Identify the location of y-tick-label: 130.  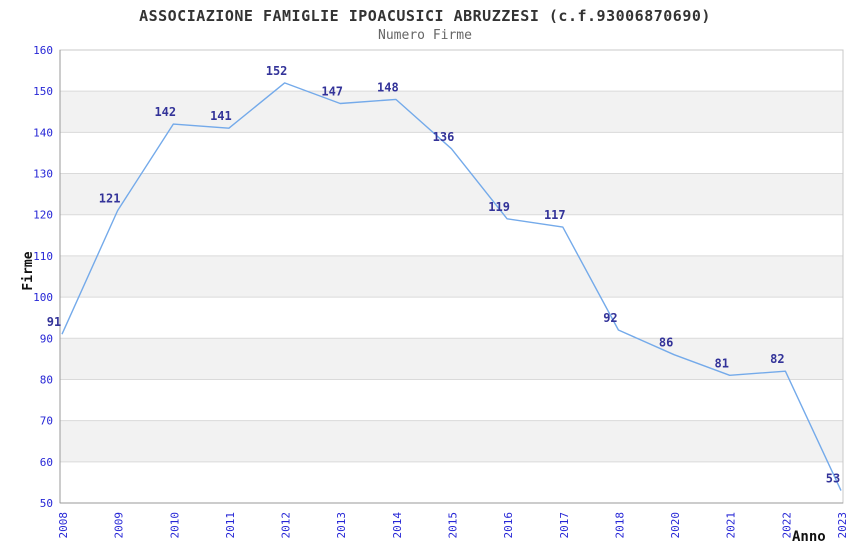
(43, 174).